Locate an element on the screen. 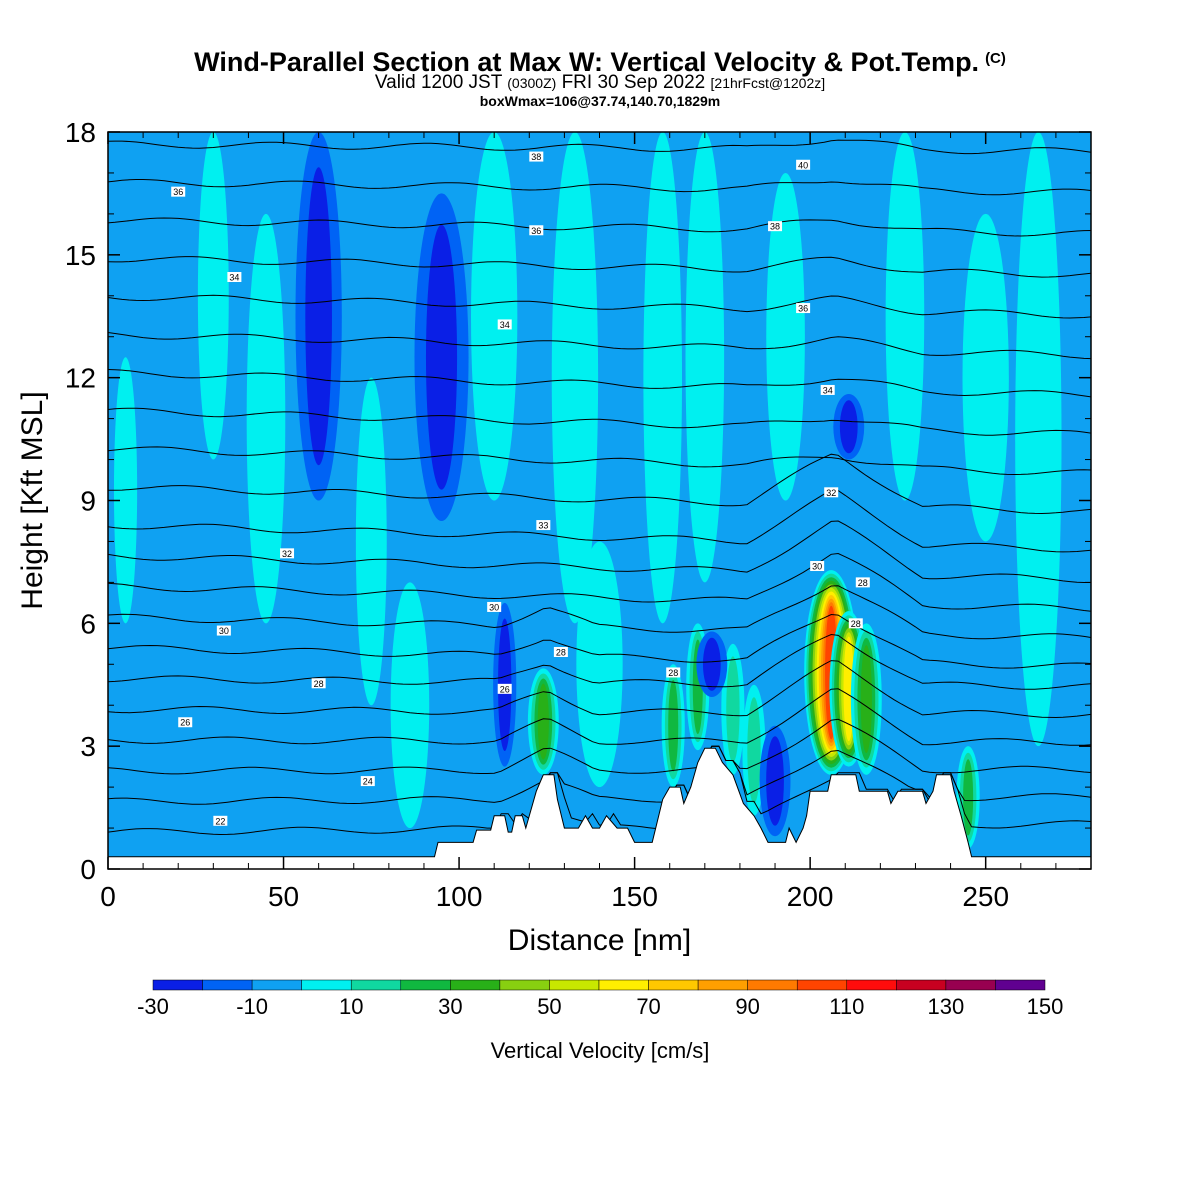  contour-label-text: 26 is located at coordinates (505, 689).